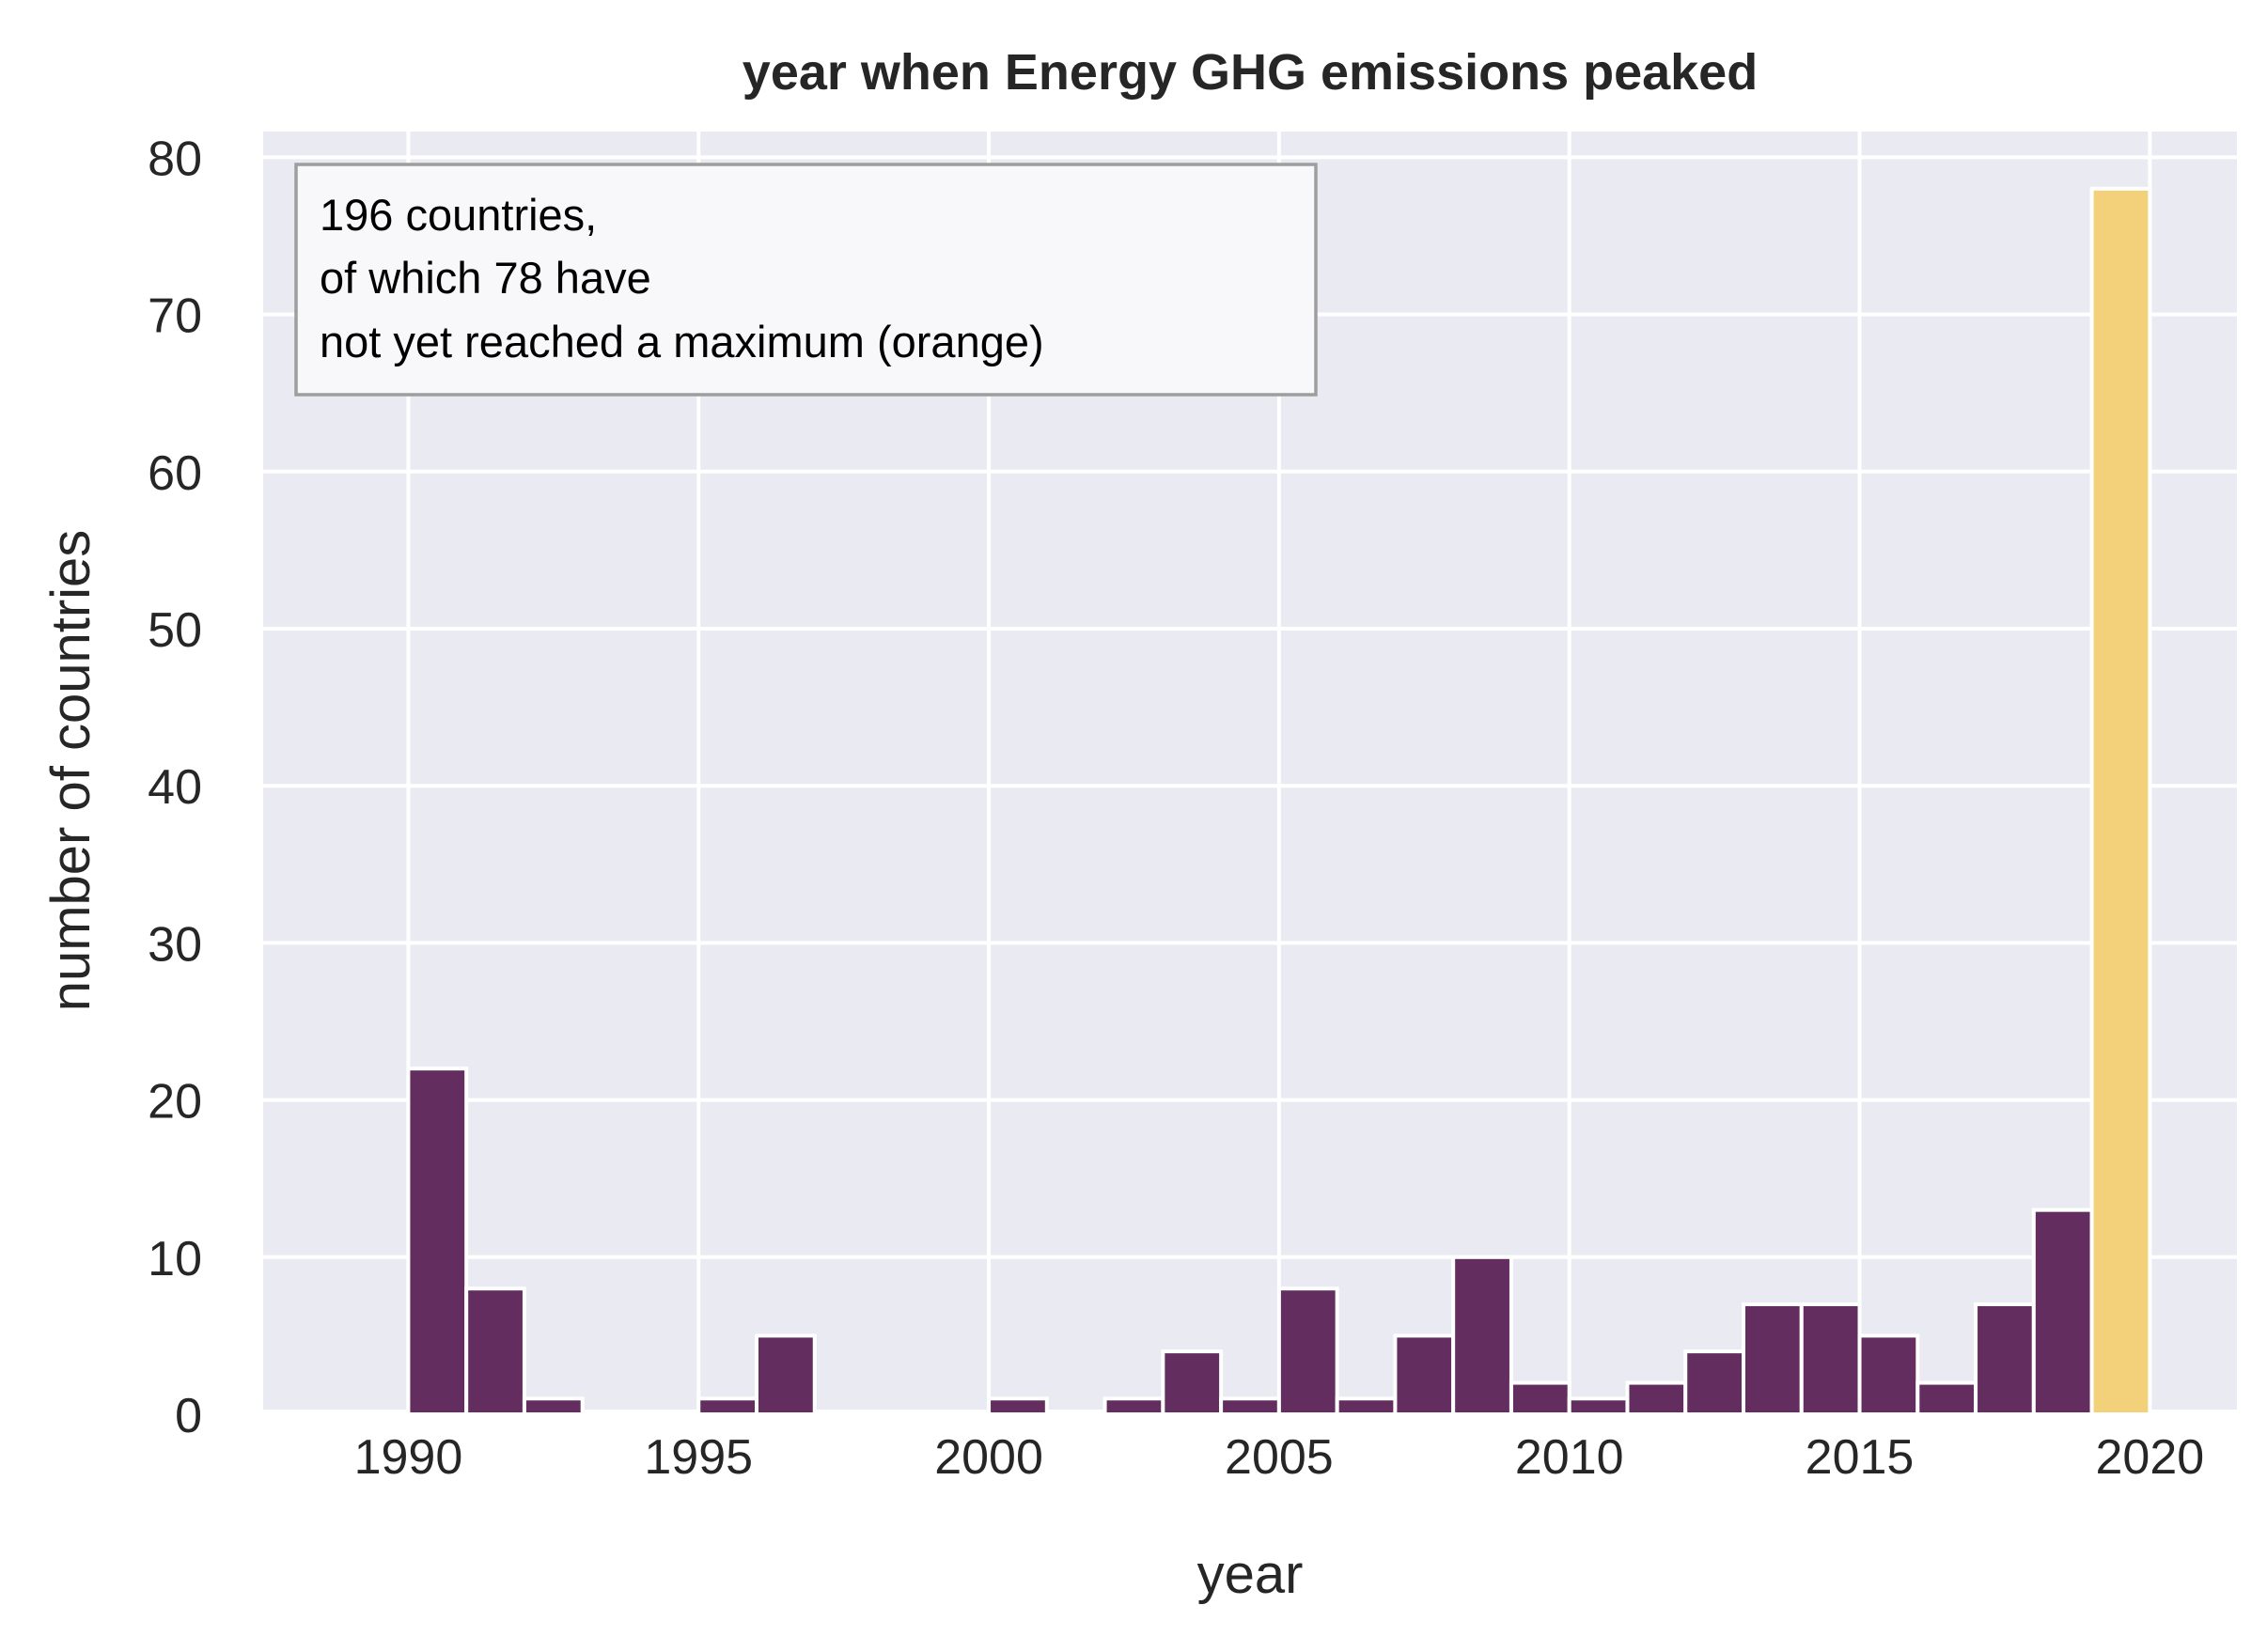 This screenshot has width=2267, height=1652. What do you see at coordinates (2005, 1358) in the screenshot?
I see `bar-2017` at bounding box center [2005, 1358].